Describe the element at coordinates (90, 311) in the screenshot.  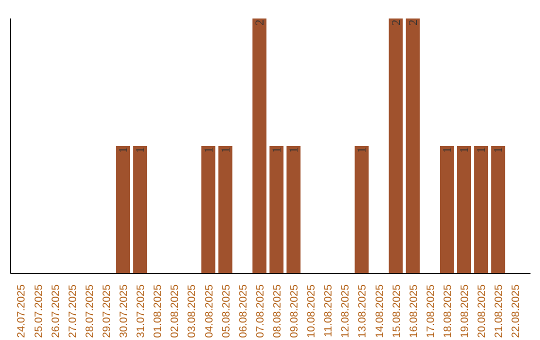
I see `x-tick-label: 28.07.2025` at that location.